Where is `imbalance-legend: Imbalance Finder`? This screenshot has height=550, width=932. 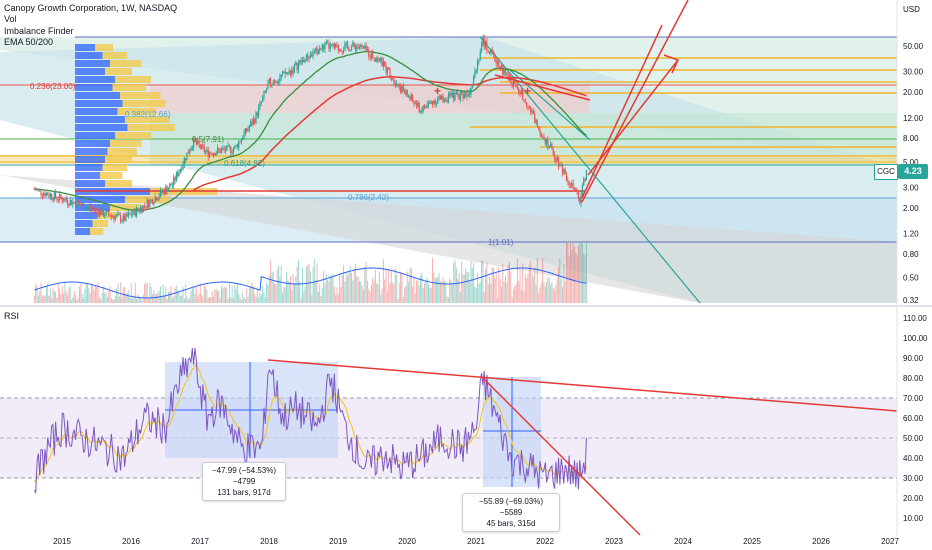
imbalance-legend: Imbalance Finder is located at coordinates (39, 31).